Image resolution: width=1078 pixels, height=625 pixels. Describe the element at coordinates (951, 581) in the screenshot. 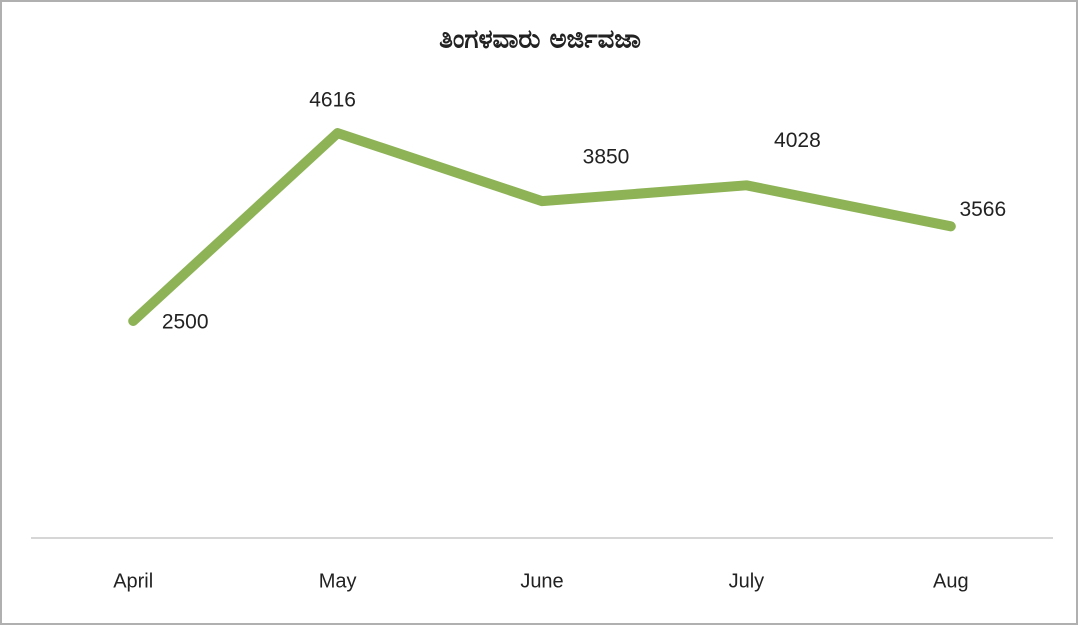

I see `x-tick-label: Aug` at that location.